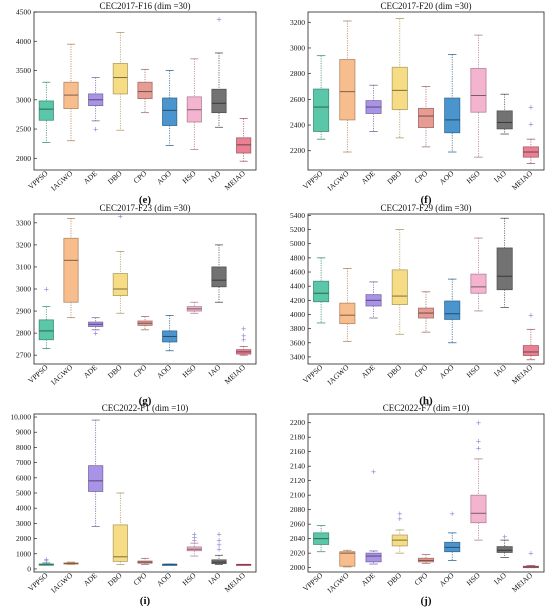 The width and height of the screenshot is (550, 613). I want to click on chart-title: CEC2017-F29 (dim =30), so click(425, 208).